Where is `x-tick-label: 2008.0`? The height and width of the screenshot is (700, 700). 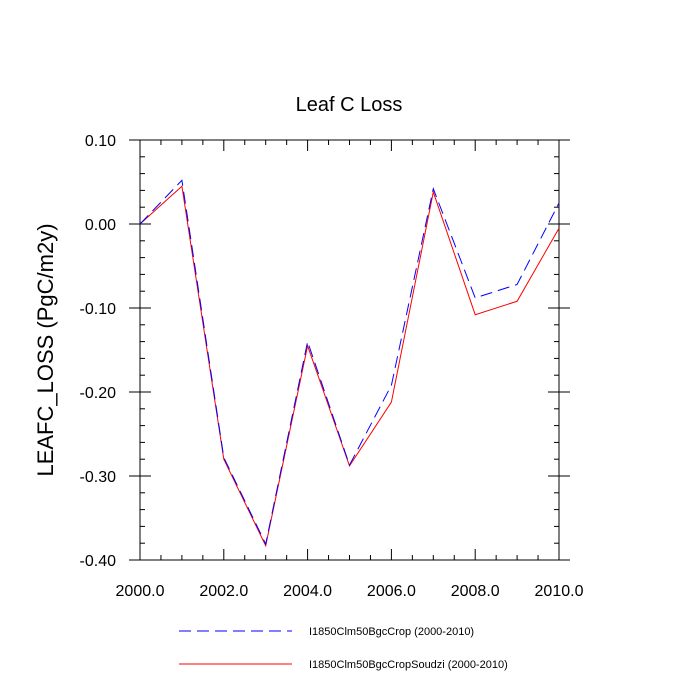
x-tick-label: 2008.0 is located at coordinates (475, 591).